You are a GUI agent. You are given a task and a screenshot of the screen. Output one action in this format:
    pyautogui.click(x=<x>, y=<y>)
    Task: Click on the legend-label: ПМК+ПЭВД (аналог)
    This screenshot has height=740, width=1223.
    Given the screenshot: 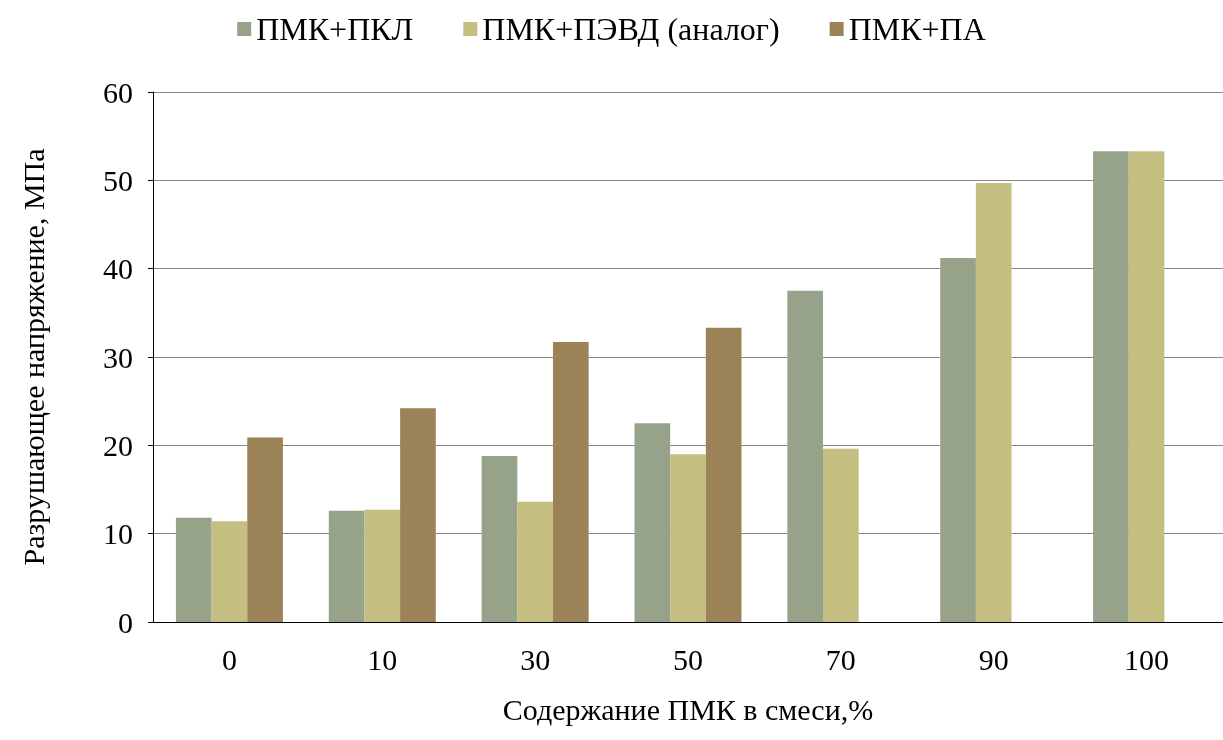 What is the action you would take?
    pyautogui.click(x=631, y=29)
    